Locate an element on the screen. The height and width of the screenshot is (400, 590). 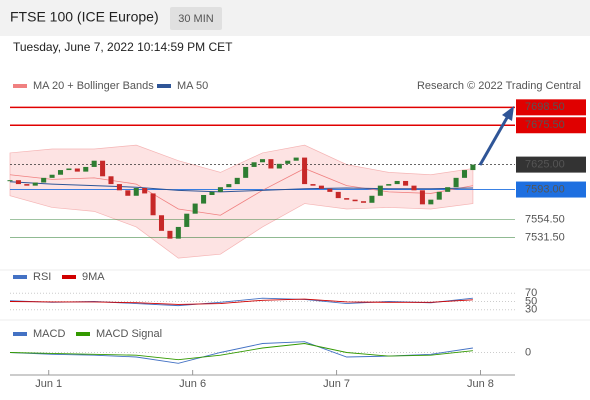
level-label: 7675.50 is located at coordinates (545, 125).